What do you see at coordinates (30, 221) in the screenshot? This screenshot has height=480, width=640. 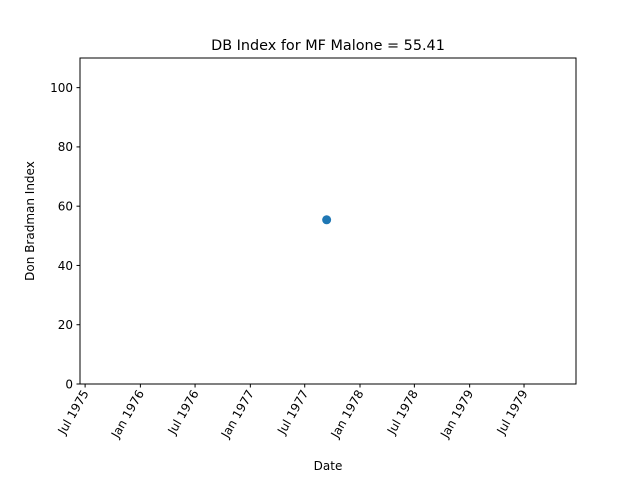 I see `y-axis-label: Don Bradman Index` at bounding box center [30, 221].